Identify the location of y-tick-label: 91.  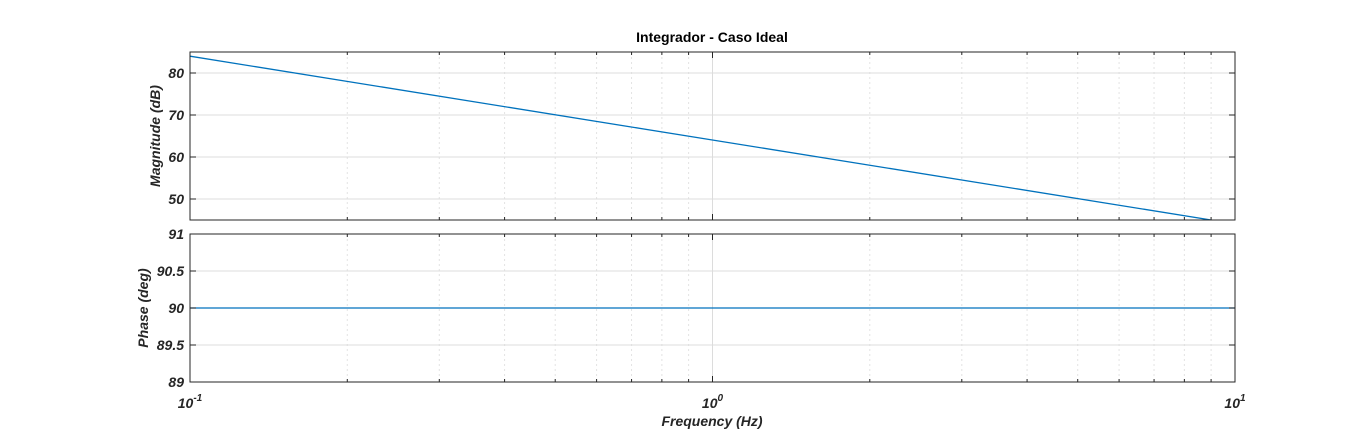
(176, 234).